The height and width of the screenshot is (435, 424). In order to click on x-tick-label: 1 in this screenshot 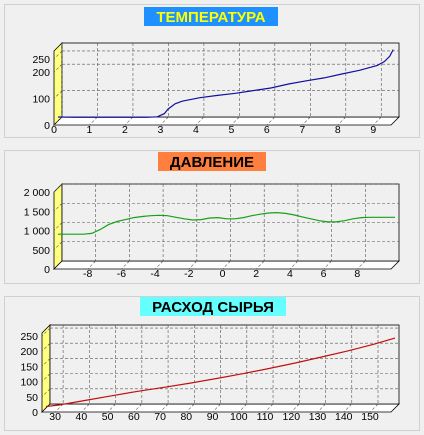, I will do `click(90, 130)`.